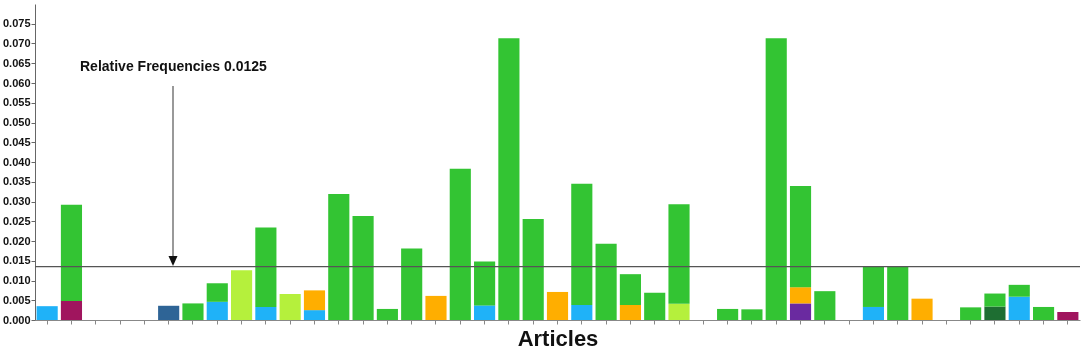 Image resolution: width=1084 pixels, height=348 pixels. Describe the element at coordinates (16, 102) in the screenshot. I see `y-tick-label: 0.055` at that location.